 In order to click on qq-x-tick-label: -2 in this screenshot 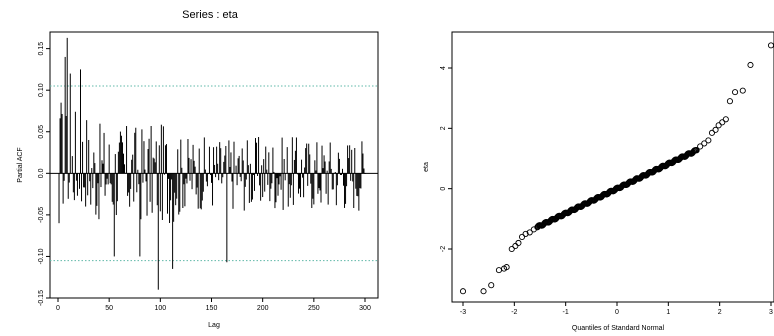, I will do `click(514, 312)`.